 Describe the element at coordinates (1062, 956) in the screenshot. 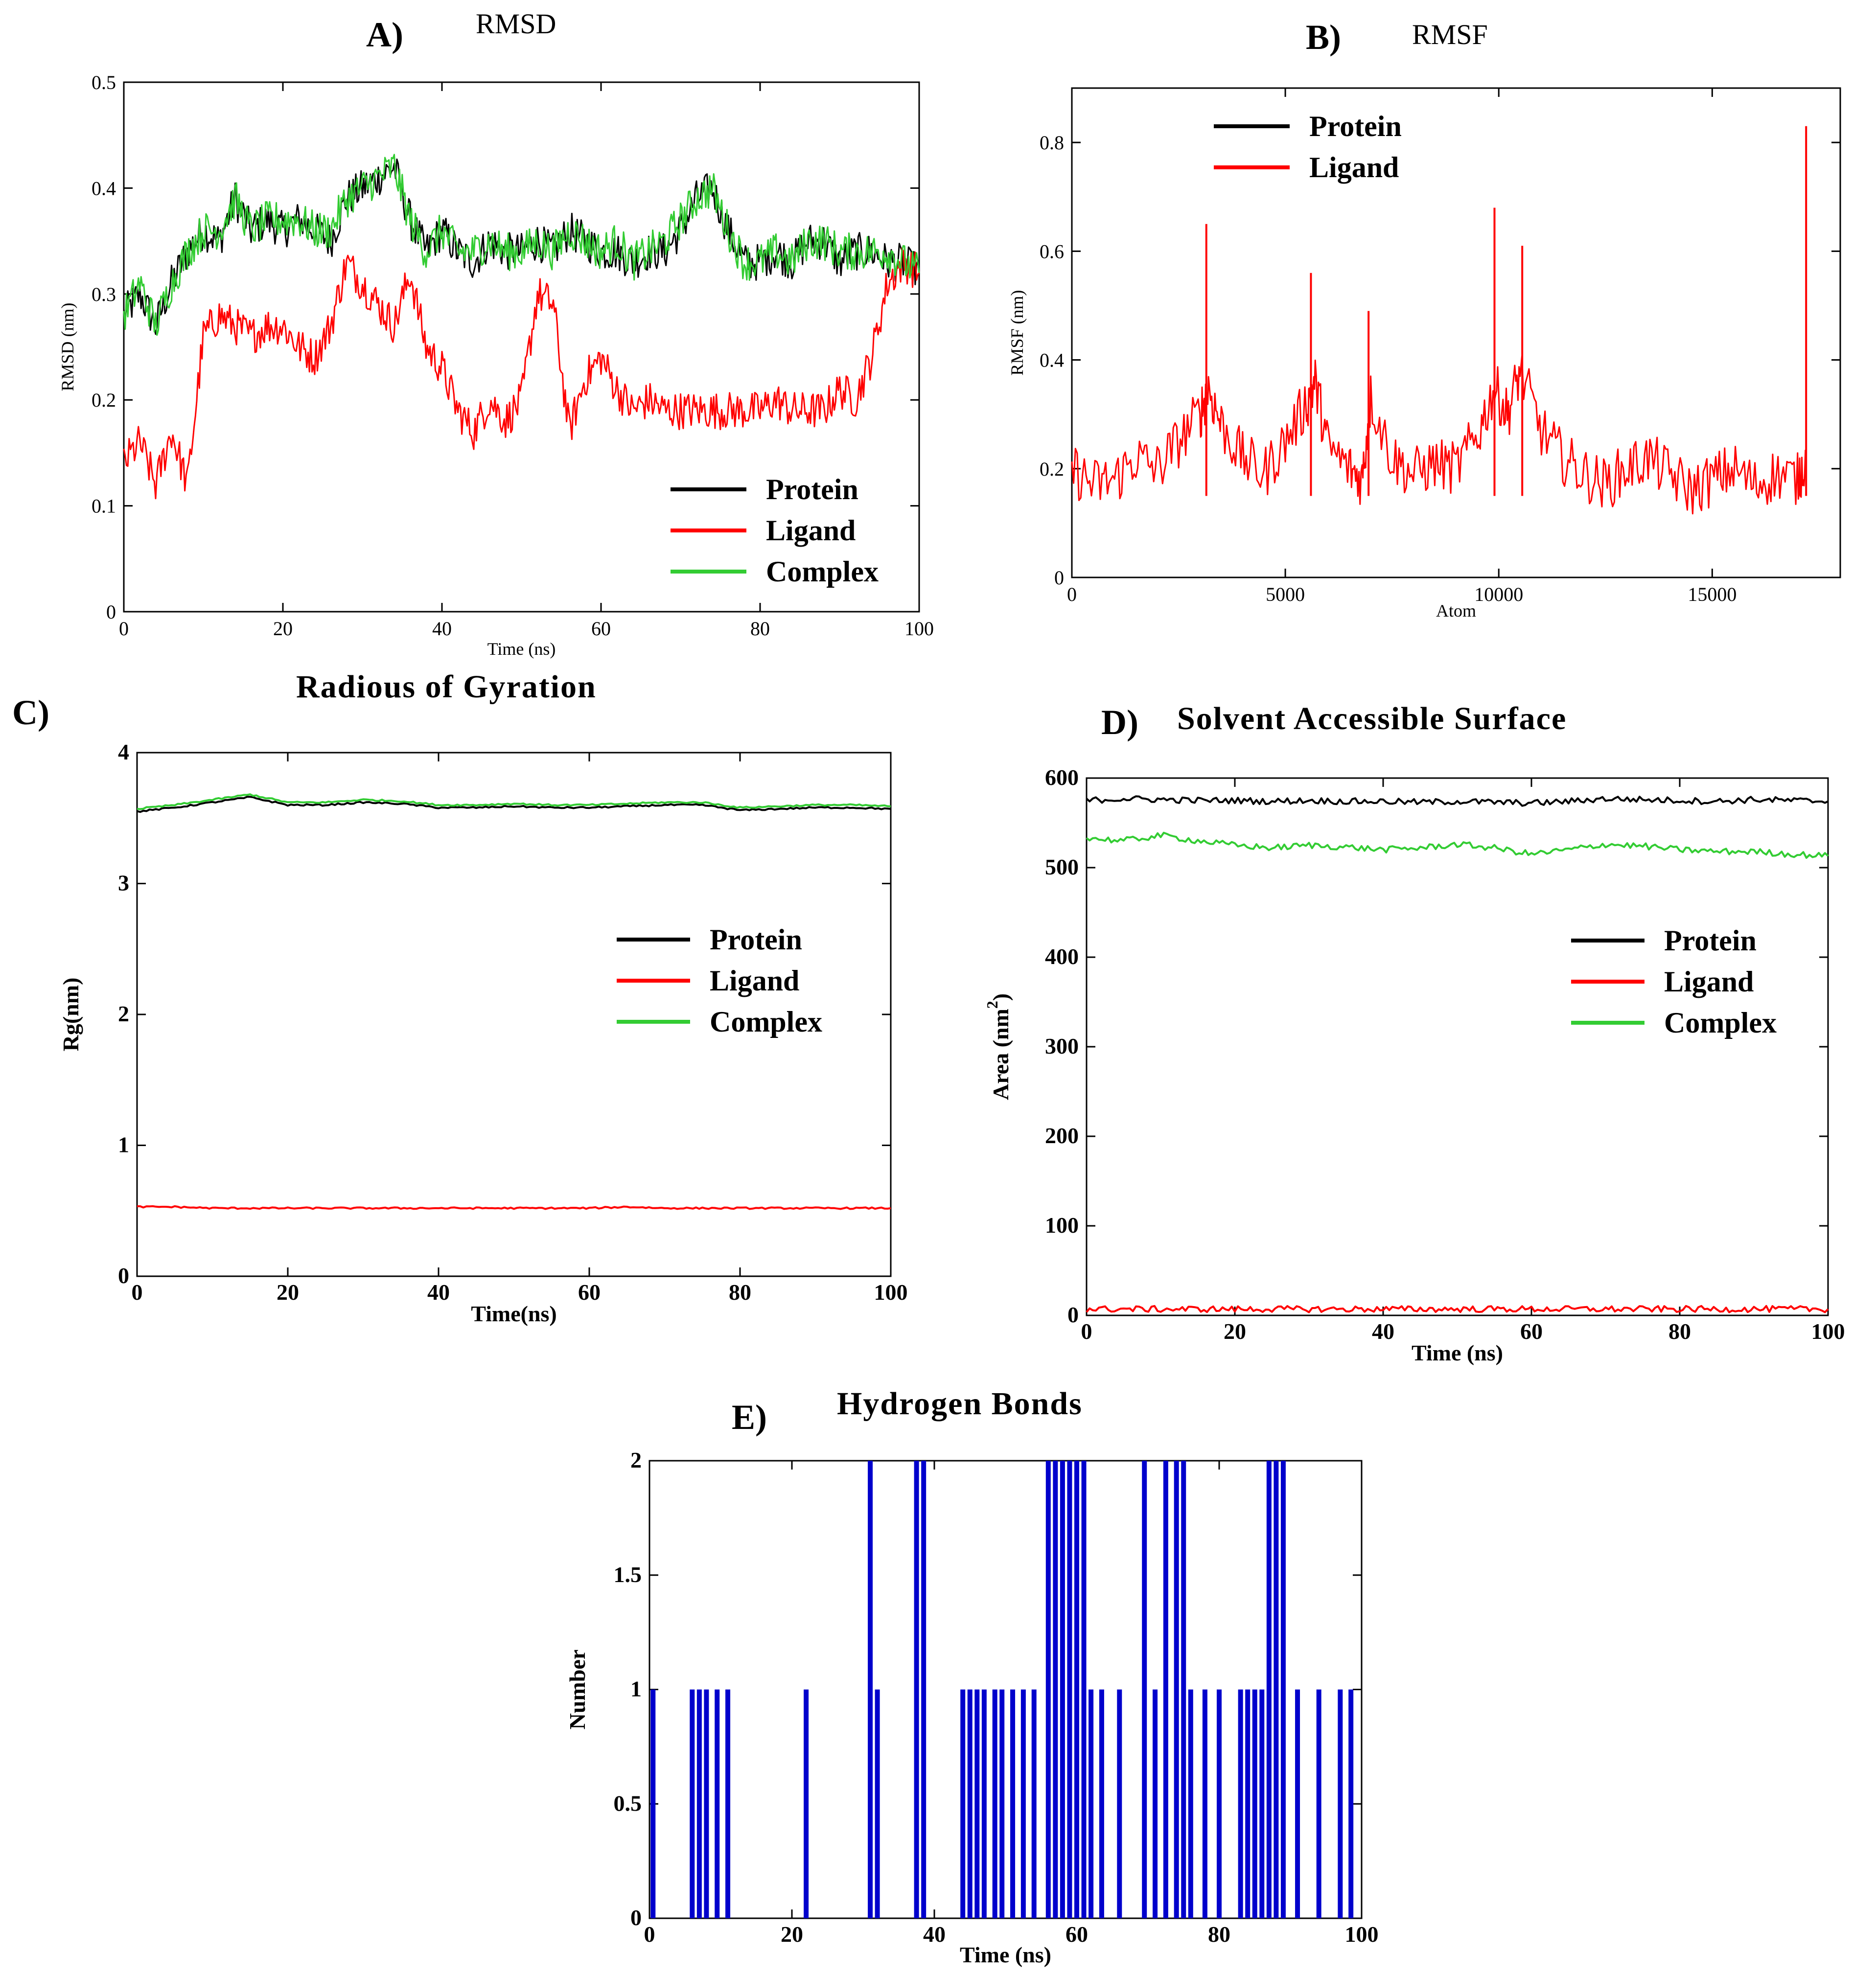

I see `y-tick-label: 400` at that location.